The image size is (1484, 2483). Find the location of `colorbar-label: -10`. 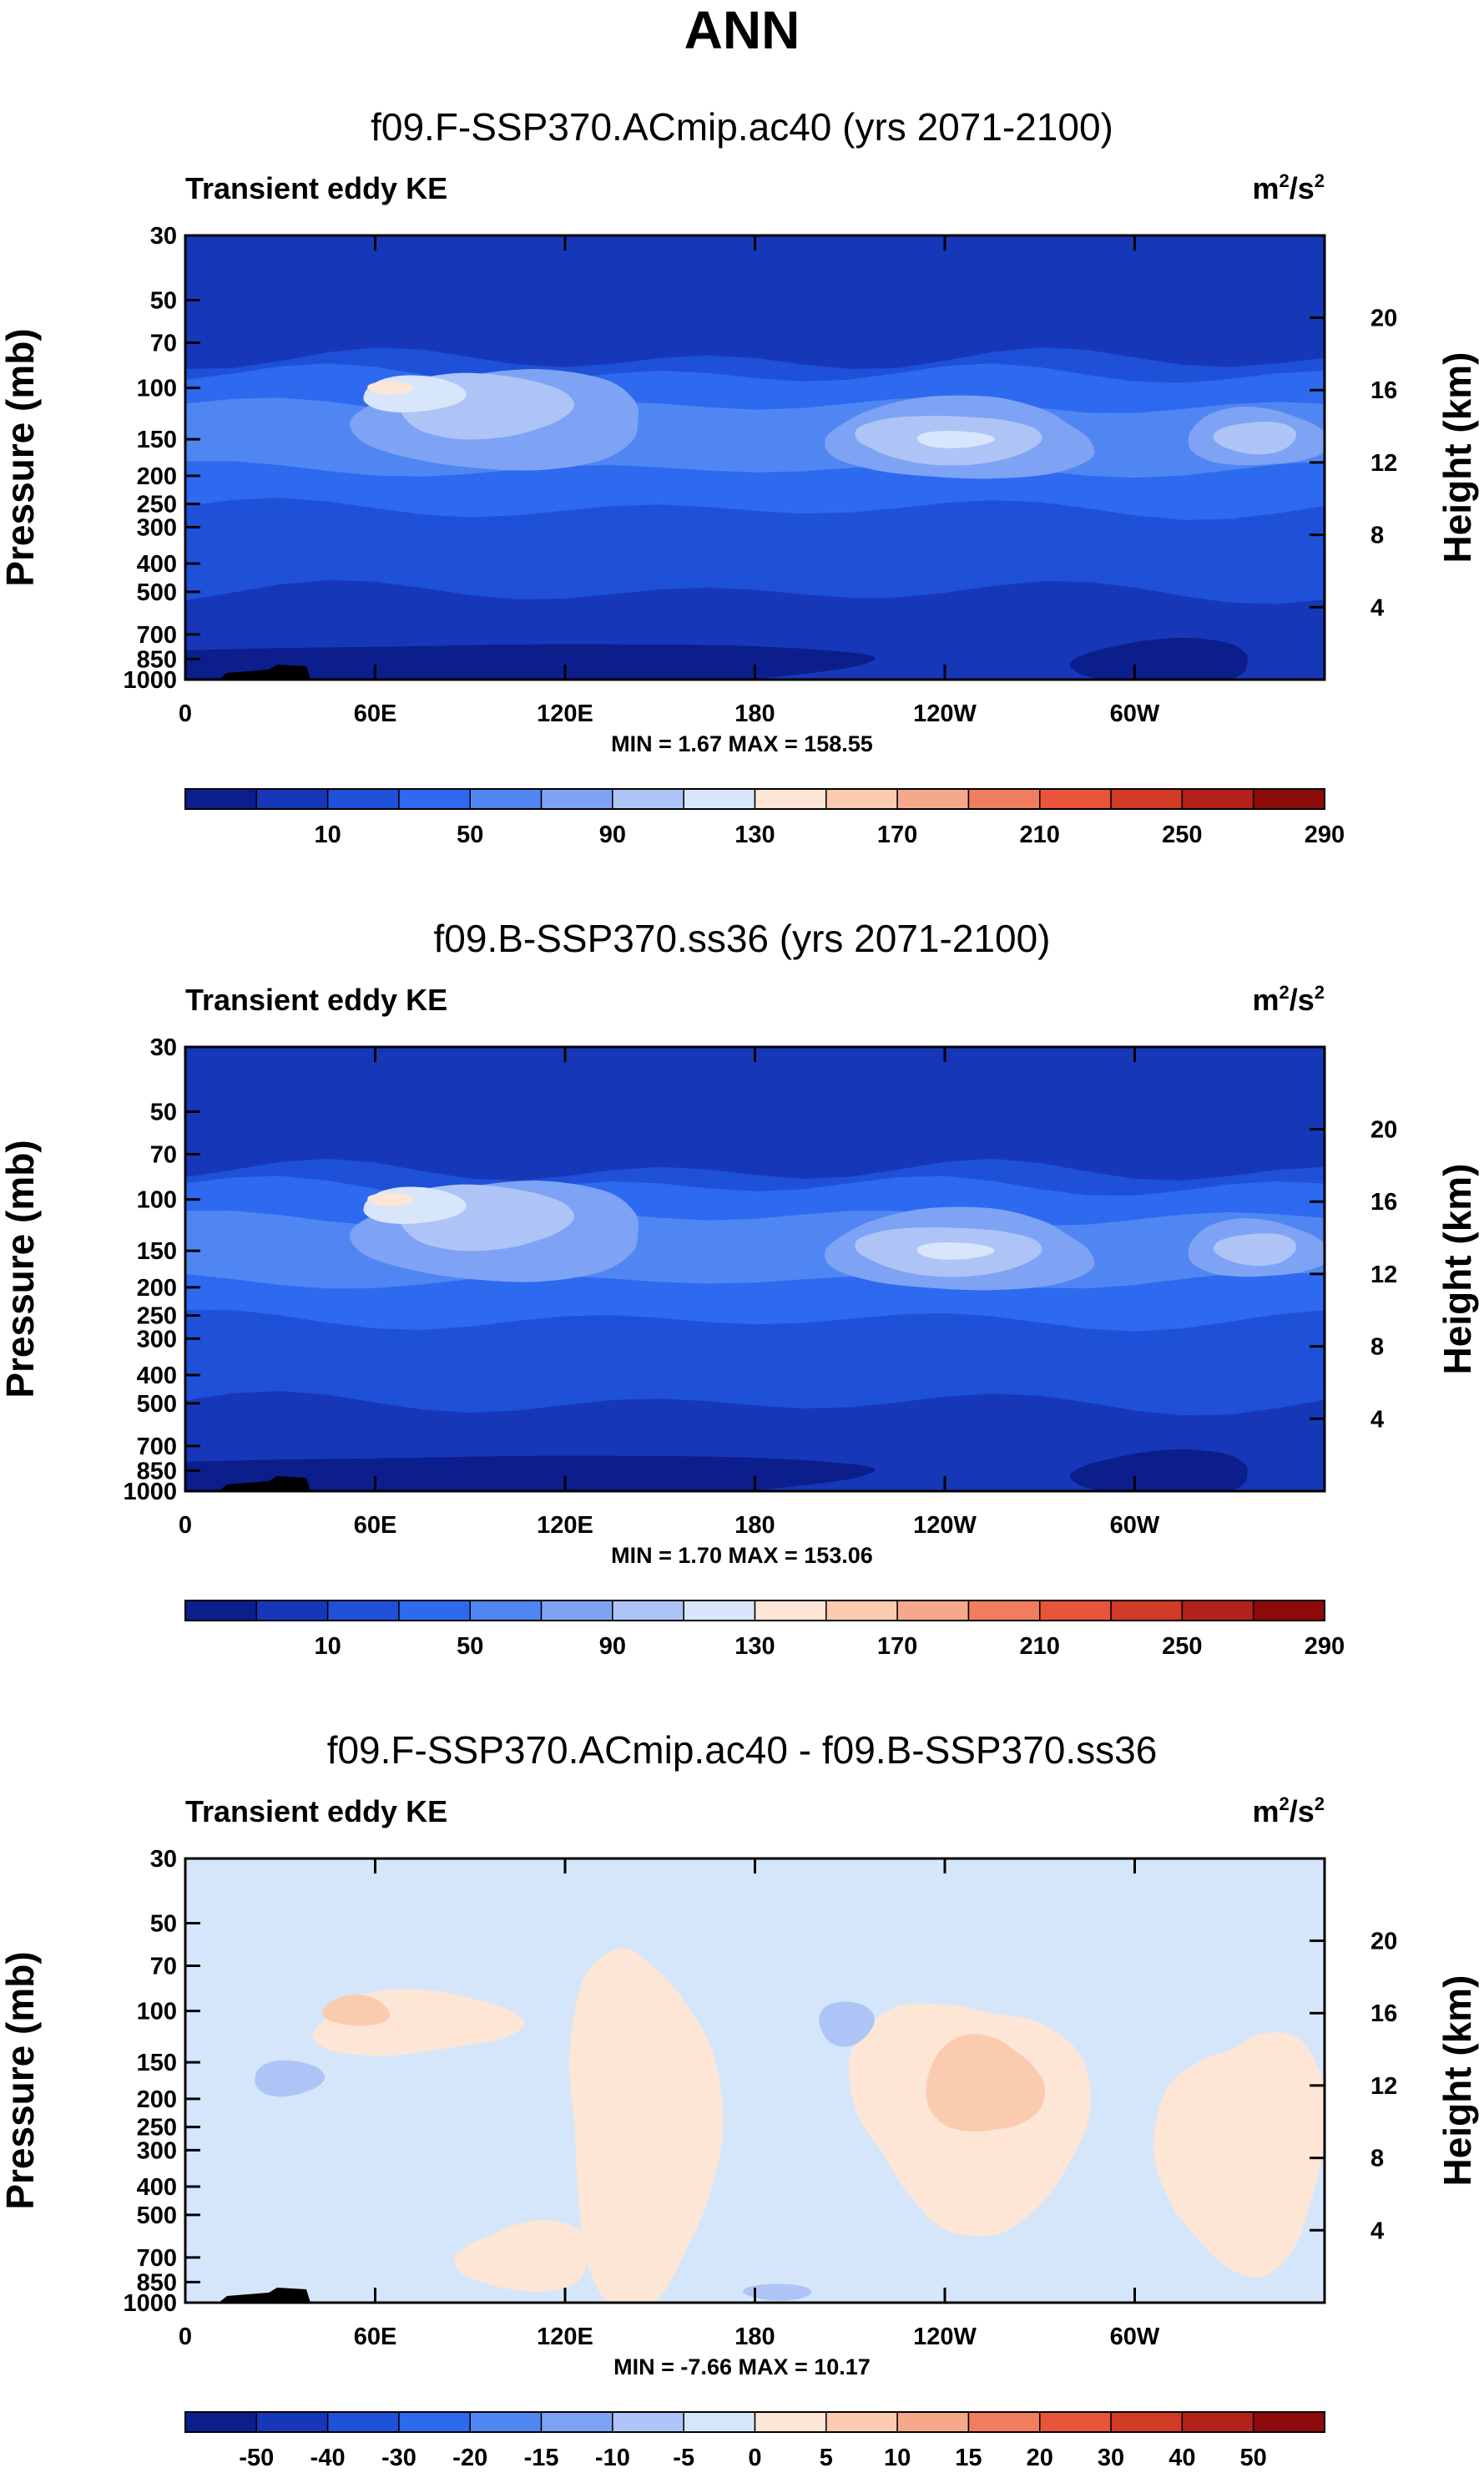

colorbar-label: -10 is located at coordinates (612, 2458).